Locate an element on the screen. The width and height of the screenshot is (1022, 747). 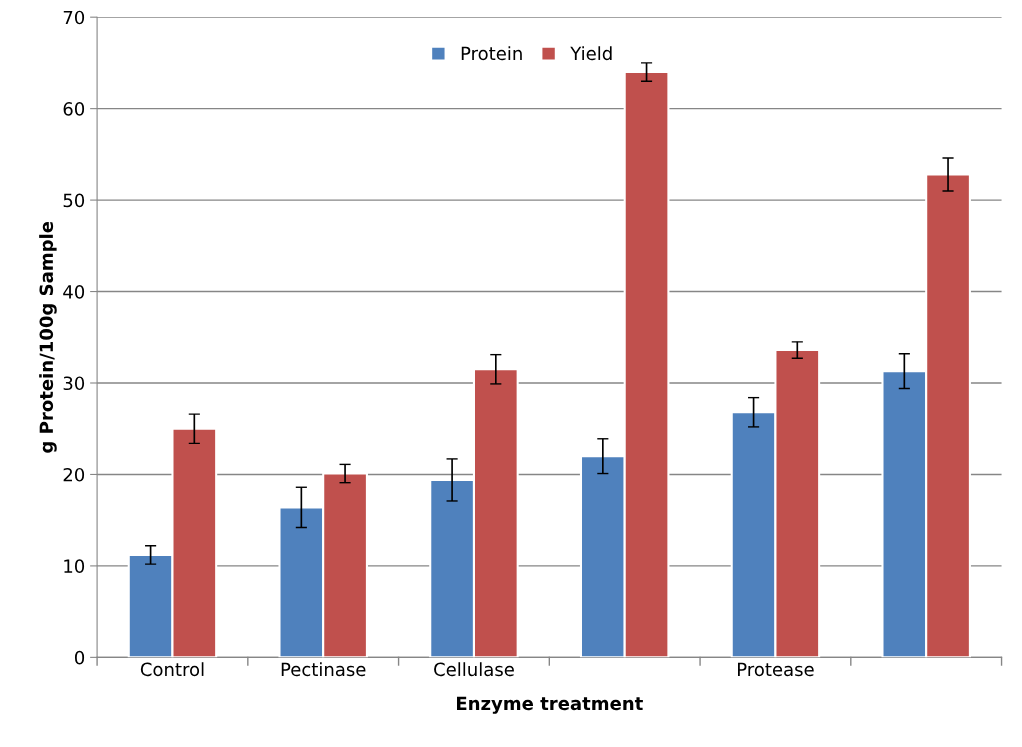
y-tick-label: 50 is located at coordinates (74, 200).